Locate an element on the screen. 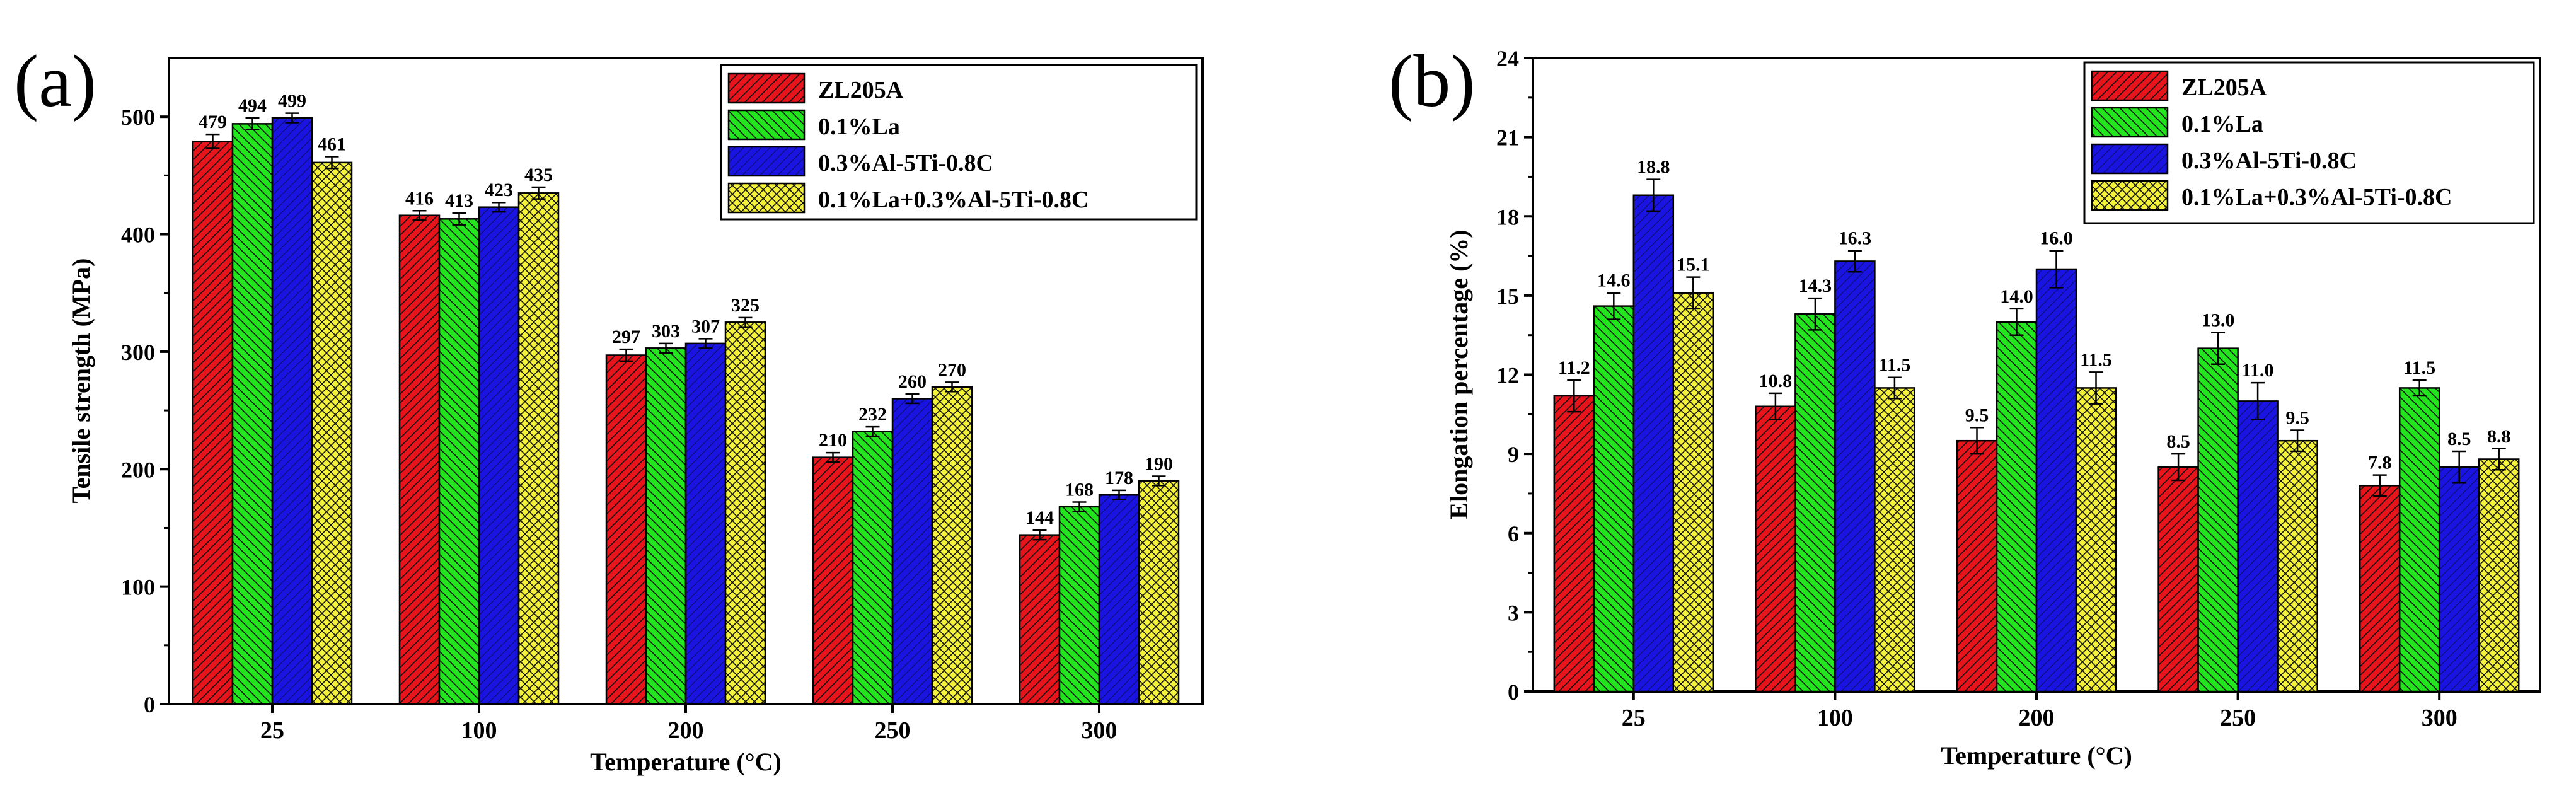  y-tick-label-b: 9 is located at coordinates (1514, 454).